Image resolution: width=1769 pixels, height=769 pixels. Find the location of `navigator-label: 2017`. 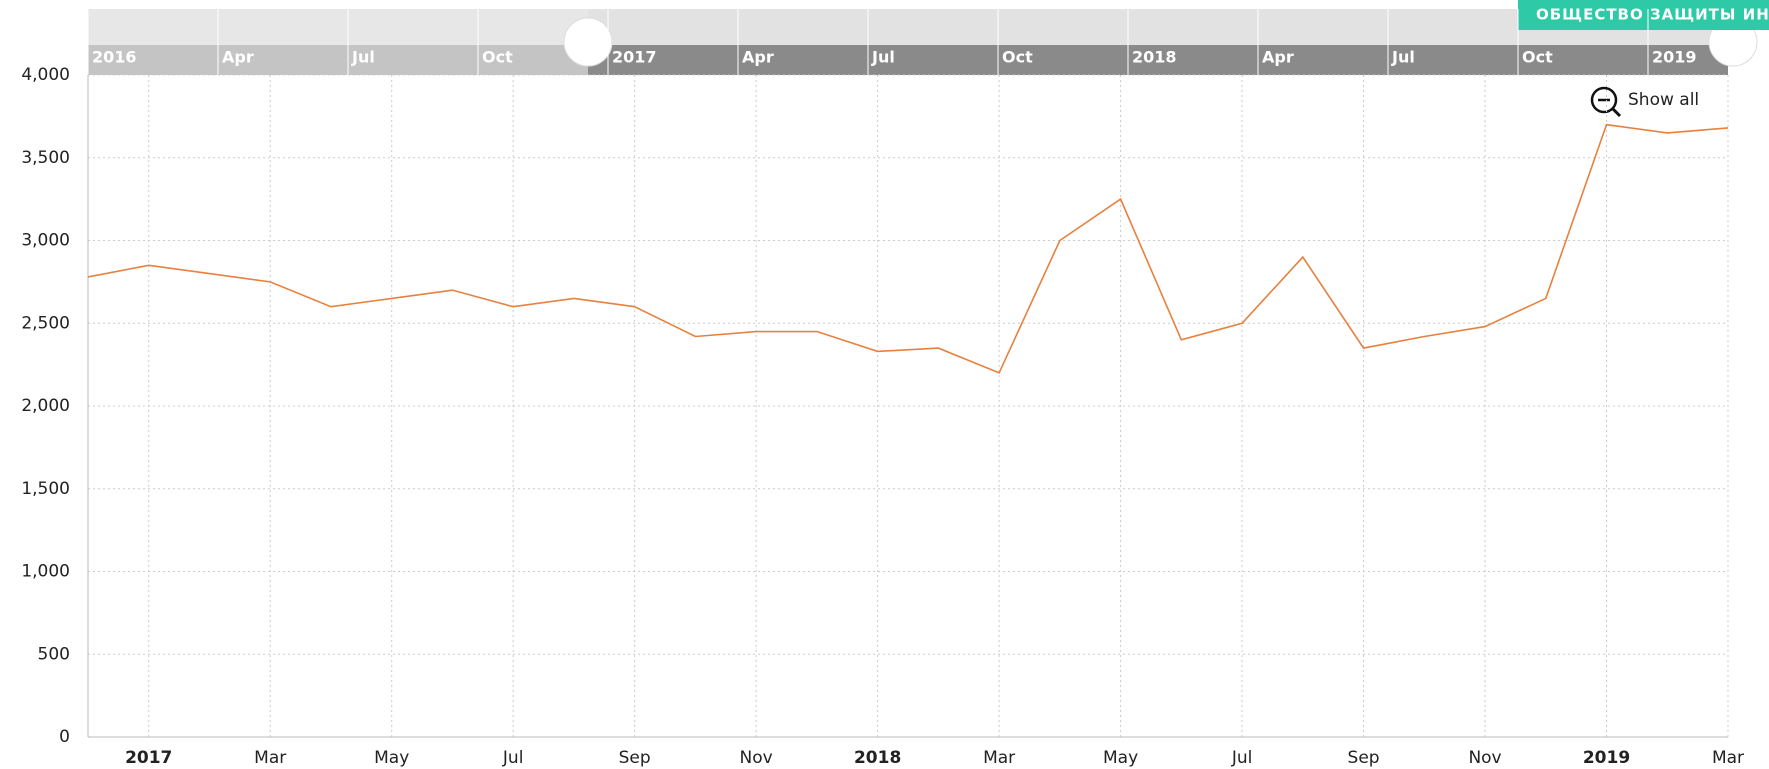

navigator-label: 2017 is located at coordinates (634, 57).